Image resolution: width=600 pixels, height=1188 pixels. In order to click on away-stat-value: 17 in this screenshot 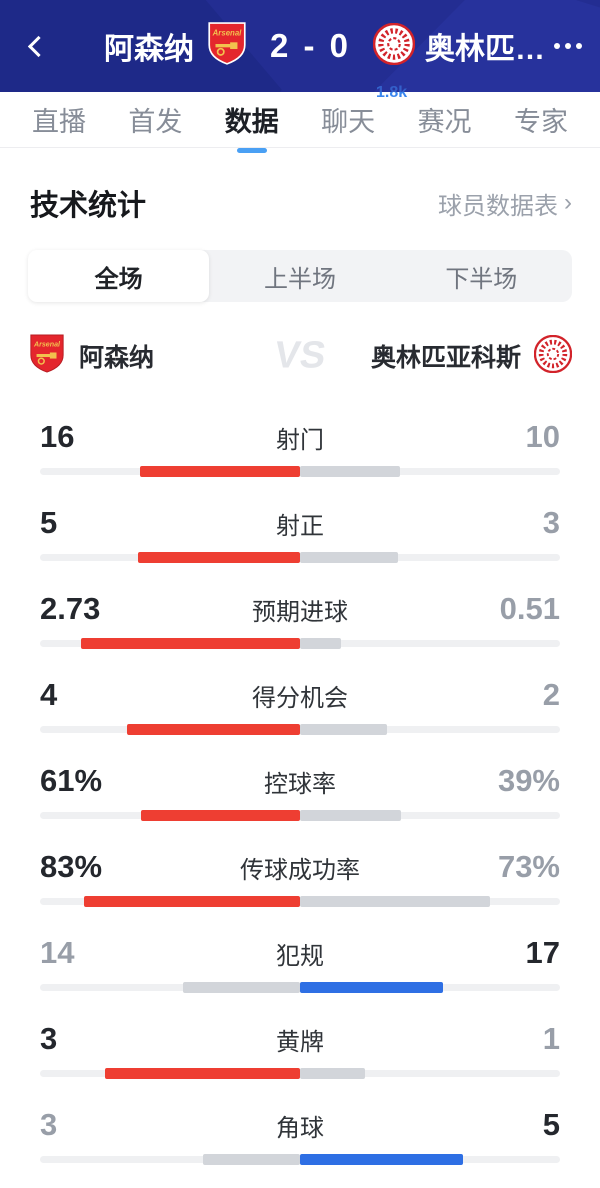, I will do `click(542, 952)`.